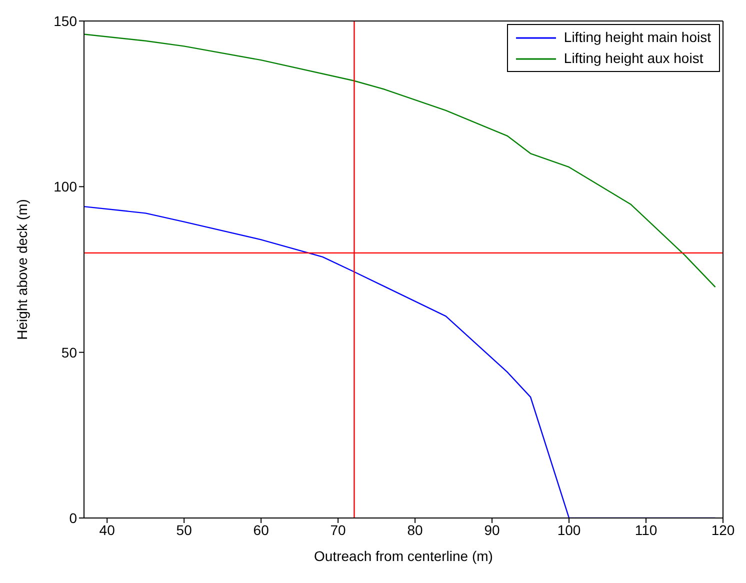 This screenshot has width=746, height=583. What do you see at coordinates (492, 530) in the screenshot?
I see `x-tick-label: 90` at bounding box center [492, 530].